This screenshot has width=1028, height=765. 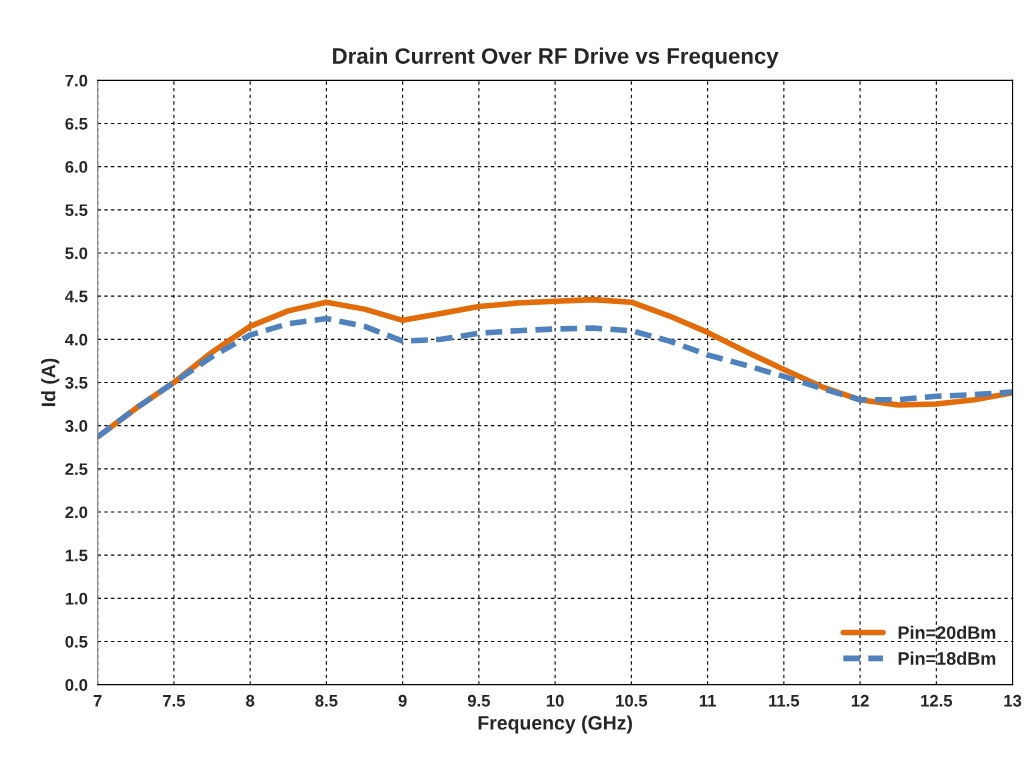 What do you see at coordinates (402, 700) in the screenshot?
I see `x-tick-label: 9` at bounding box center [402, 700].